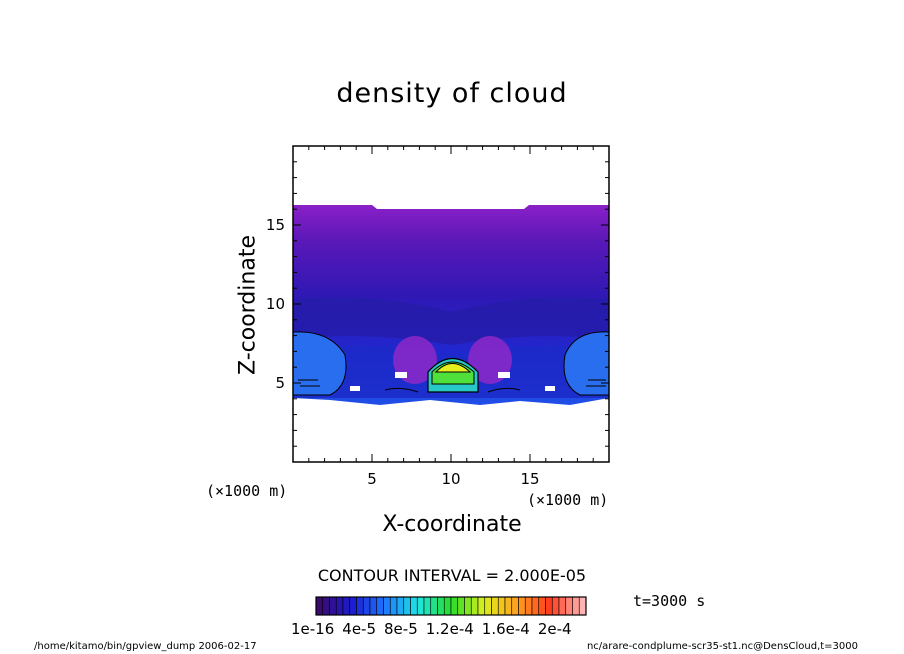 Image resolution: width=904 pixels, height=654 pixels. What do you see at coordinates (669, 601) in the screenshot?
I see `time-label: t=3000 s` at bounding box center [669, 601].